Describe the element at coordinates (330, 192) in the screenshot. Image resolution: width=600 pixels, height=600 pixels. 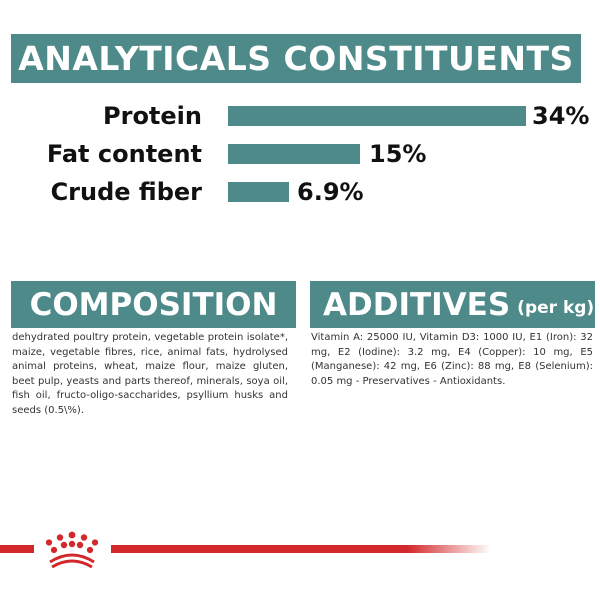
I see `constituent-value: 6.9%` at that location.